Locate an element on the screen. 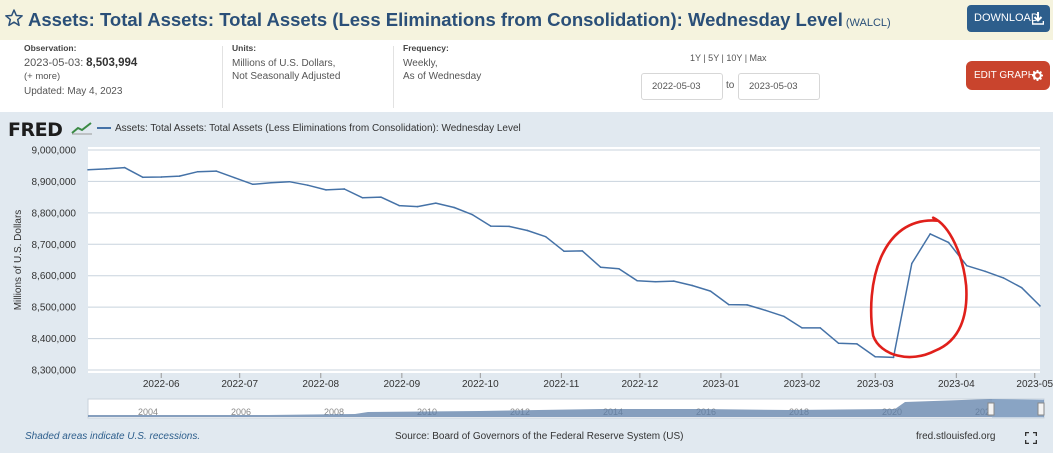 This screenshot has width=1053, height=453. navigator-area is located at coordinates (566, 408).